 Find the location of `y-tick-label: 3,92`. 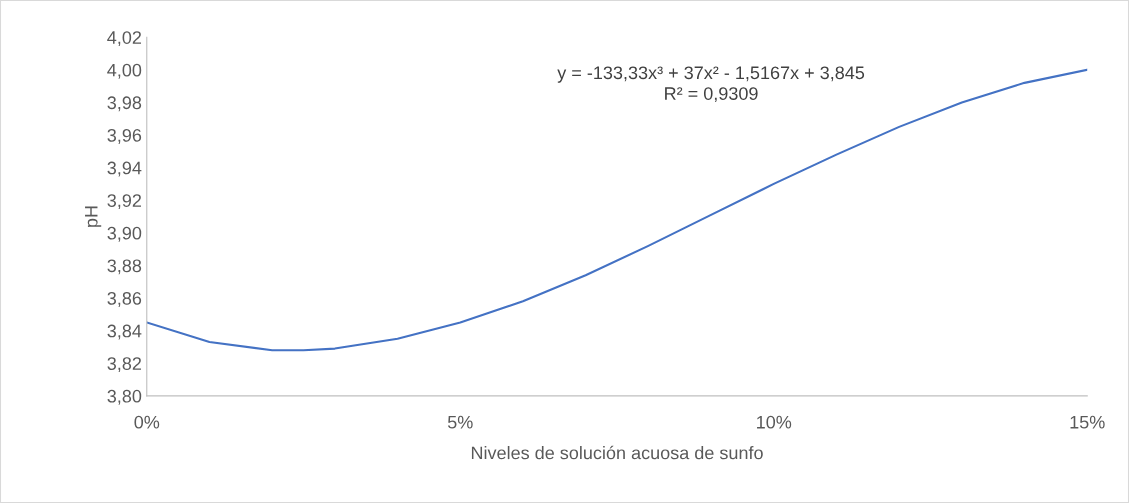

y-tick-label: 3,92 is located at coordinates (124, 202).